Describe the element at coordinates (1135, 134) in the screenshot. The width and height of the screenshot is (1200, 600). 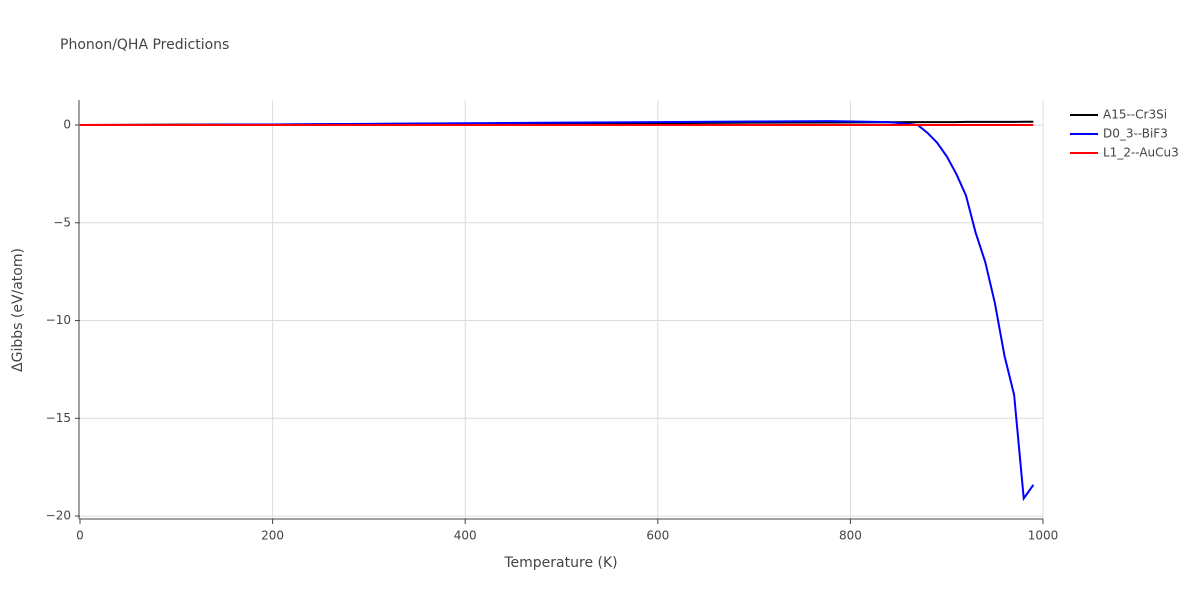
I see `legend-label: D0_3--BiF3` at that location.